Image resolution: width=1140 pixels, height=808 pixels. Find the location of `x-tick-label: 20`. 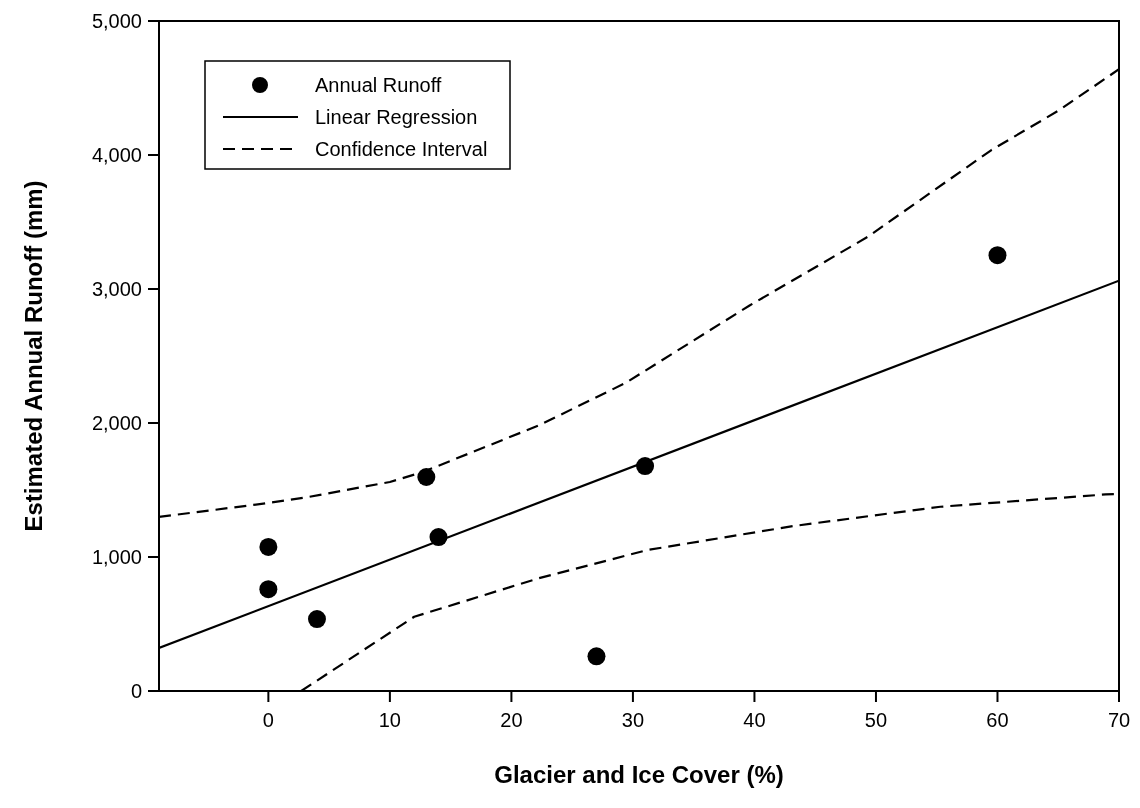

x-tick-label: 20 is located at coordinates (511, 720).